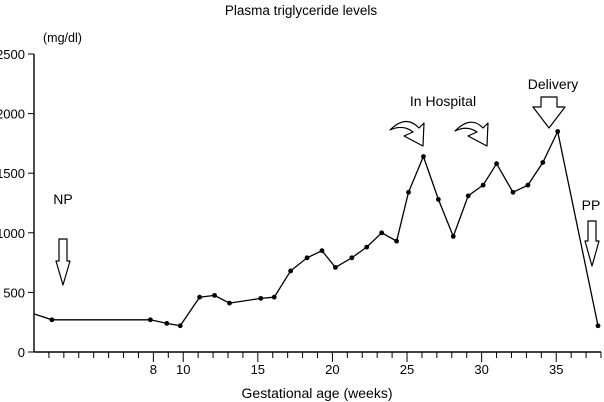  I want to click on y-tick-label: 0, so click(21, 352).